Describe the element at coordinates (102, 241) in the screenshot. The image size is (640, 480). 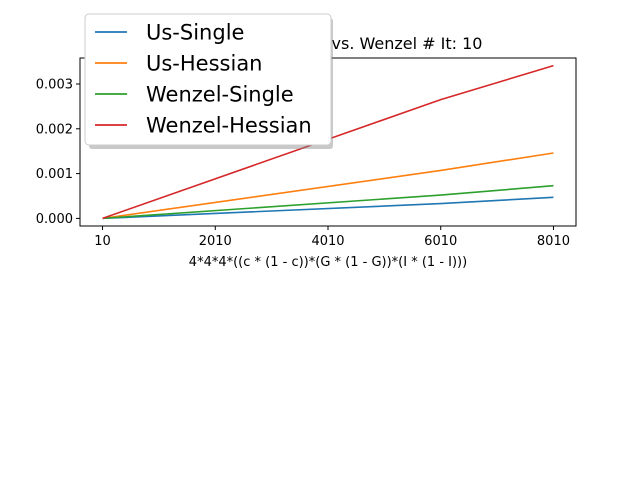
I see `x-tick-label: 10` at that location.